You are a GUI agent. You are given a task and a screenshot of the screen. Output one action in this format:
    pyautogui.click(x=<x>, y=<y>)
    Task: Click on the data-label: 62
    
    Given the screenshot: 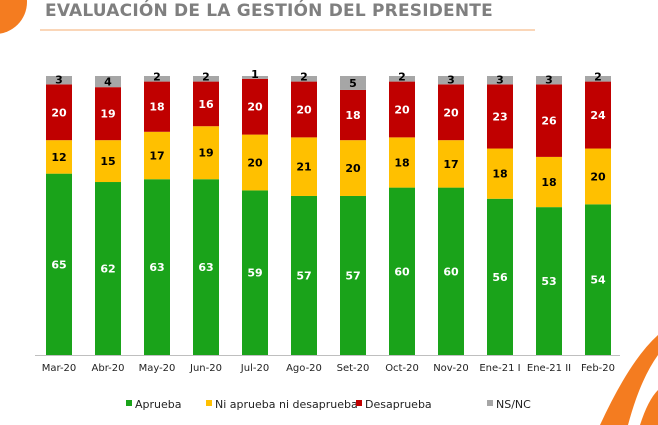 What is the action you would take?
    pyautogui.click(x=107, y=269)
    